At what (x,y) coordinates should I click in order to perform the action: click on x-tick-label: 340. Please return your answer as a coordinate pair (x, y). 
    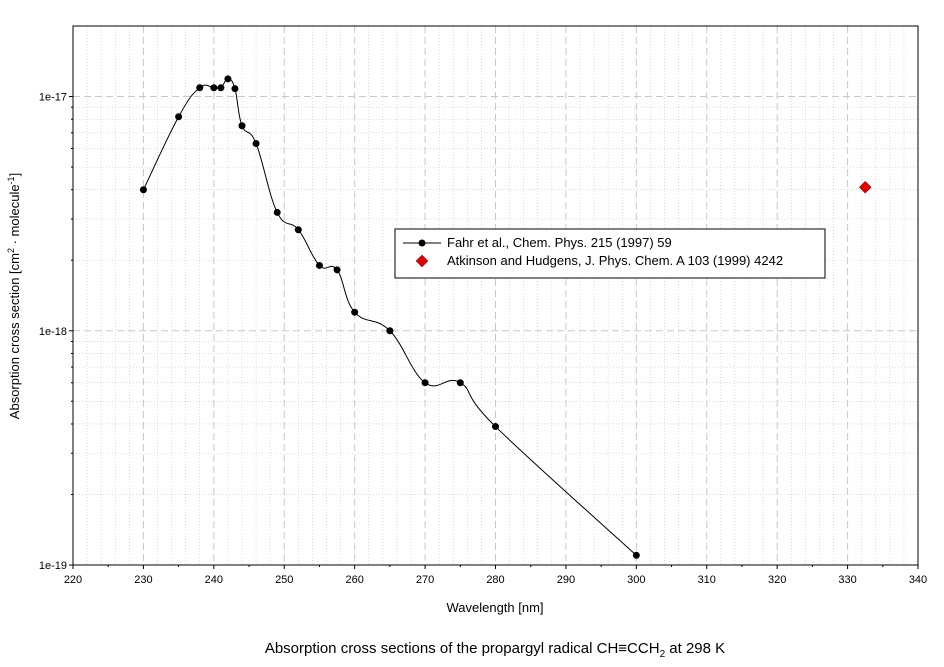
    Looking at the image, I should click on (918, 580).